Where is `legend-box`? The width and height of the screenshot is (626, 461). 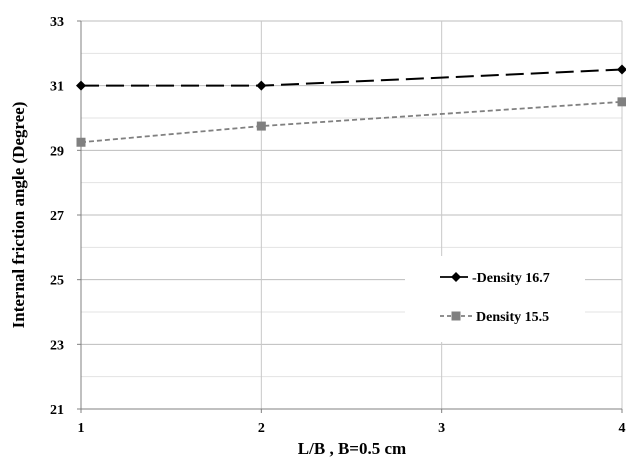 legend-box is located at coordinates (495, 299).